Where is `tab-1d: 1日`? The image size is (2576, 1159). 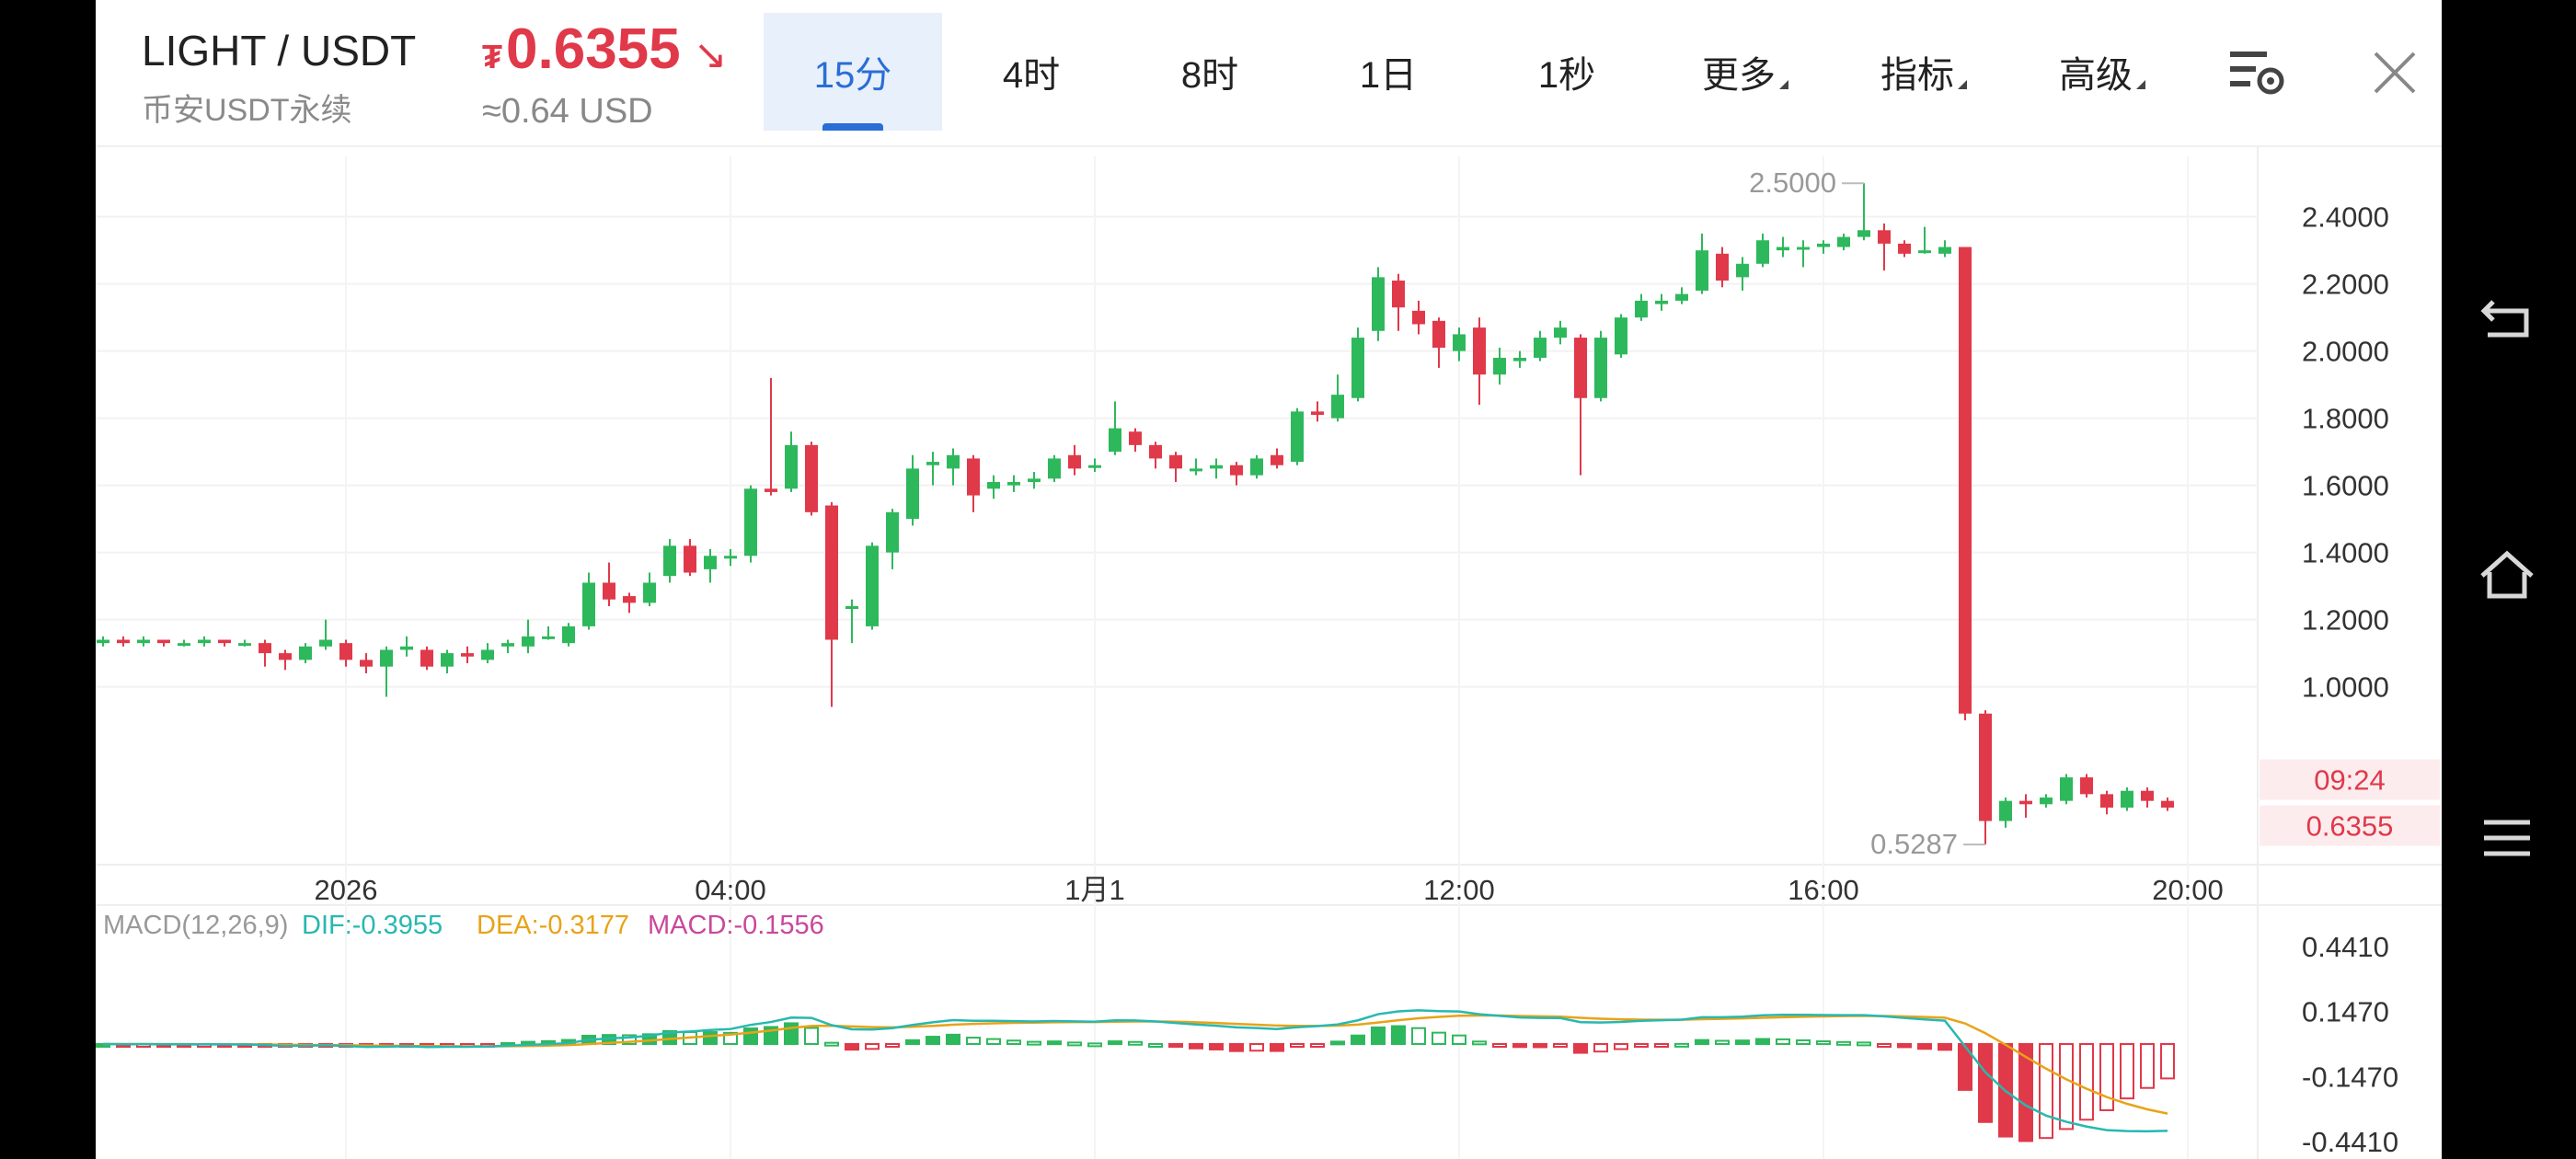
tab-1d: 1日 is located at coordinates (1388, 72).